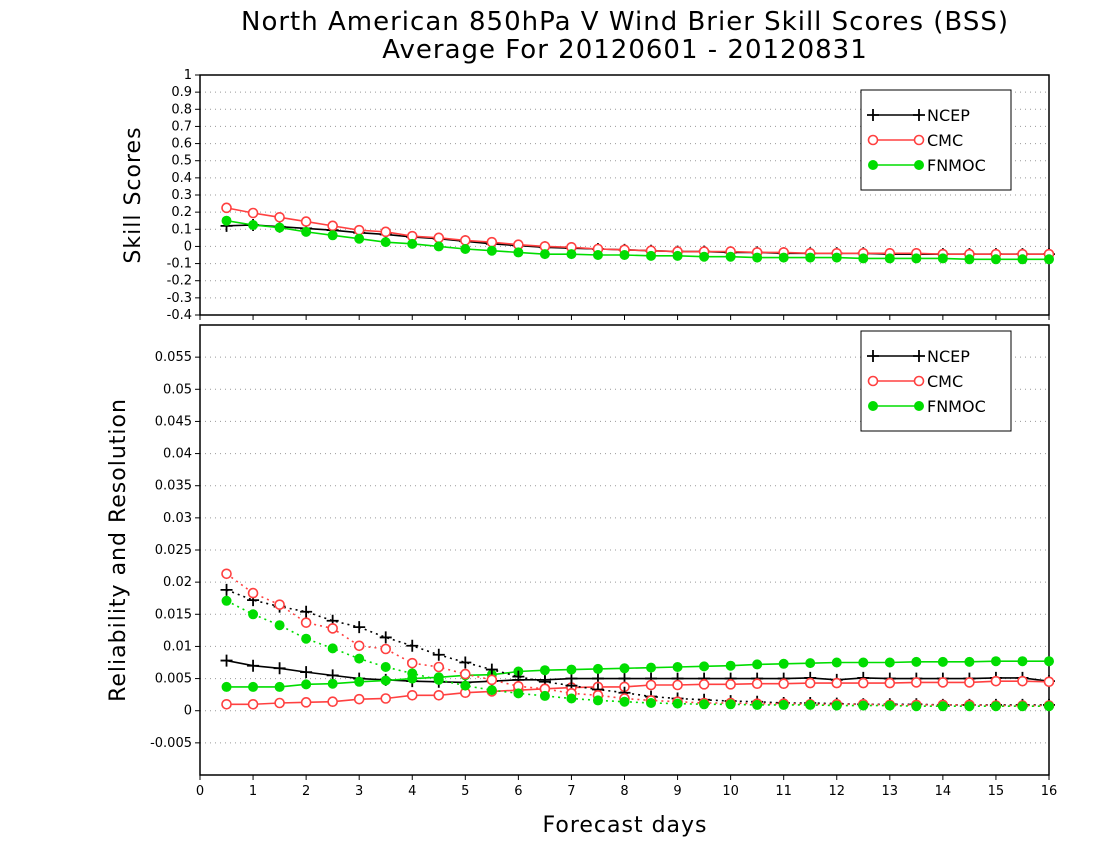  Describe the element at coordinates (173, 614) in the screenshot. I see `y-tick-label: 0.015` at that location.